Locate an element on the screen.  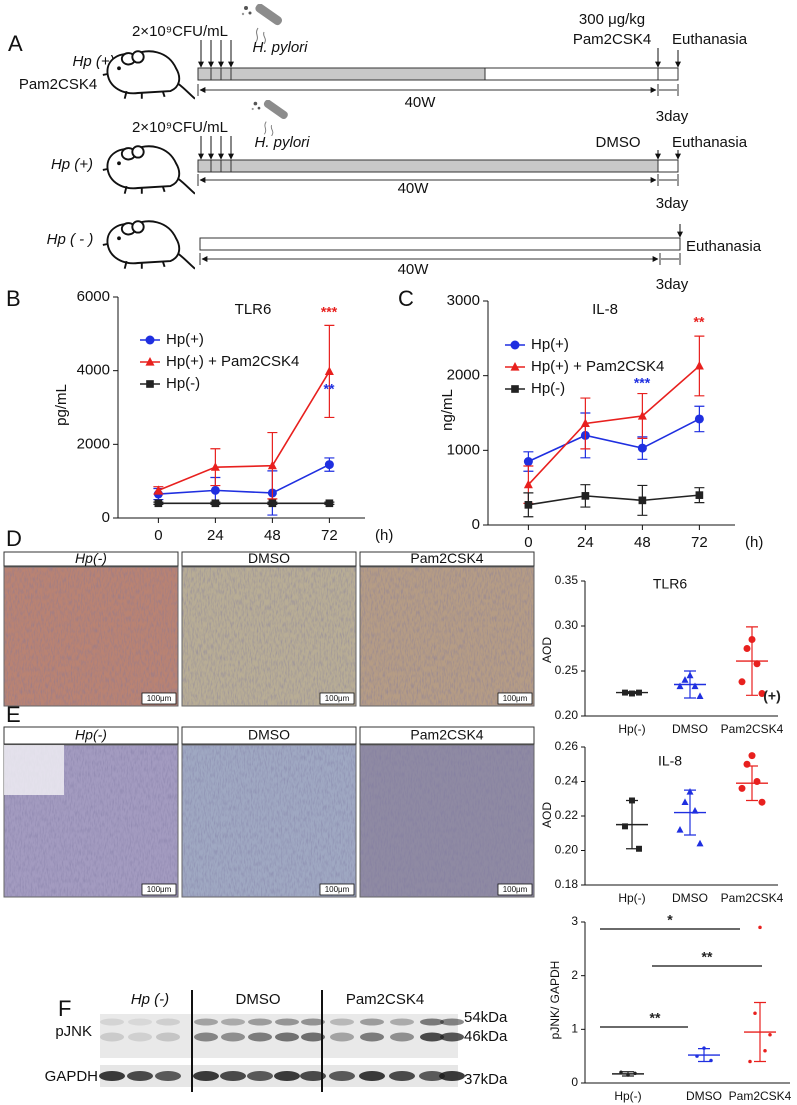
x-tick-label: 72 is located at coordinates (699, 542).